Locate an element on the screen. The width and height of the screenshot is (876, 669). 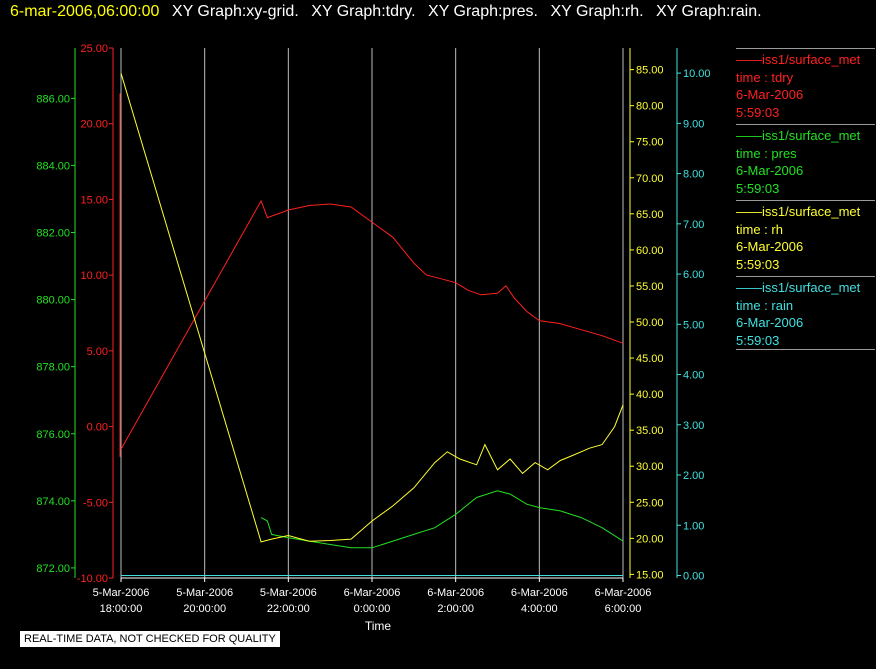
x-tick-label-time: 18:00:00 is located at coordinates (121, 609).